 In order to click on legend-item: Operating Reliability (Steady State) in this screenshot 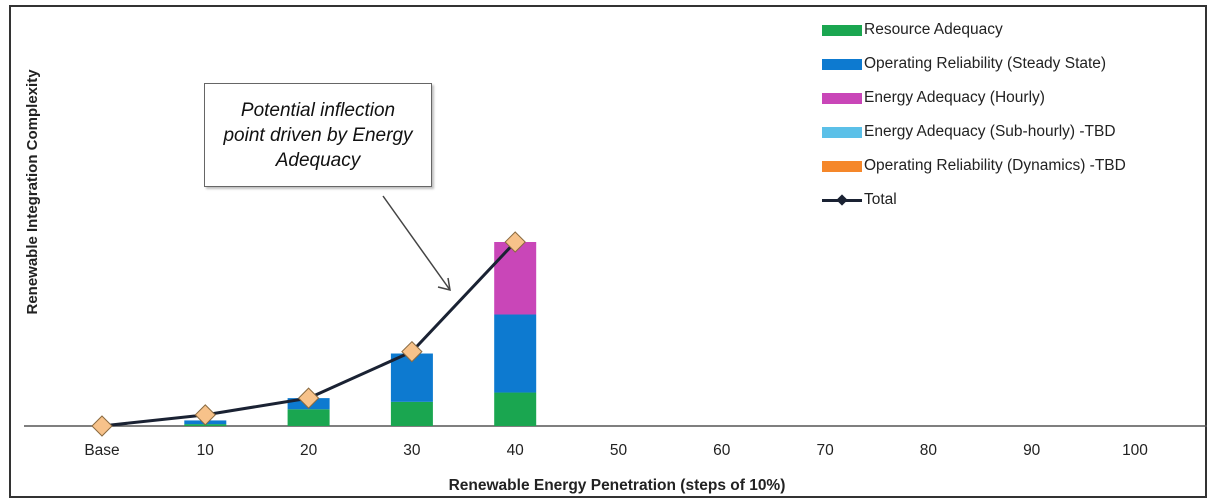, I will do `click(974, 64)`.